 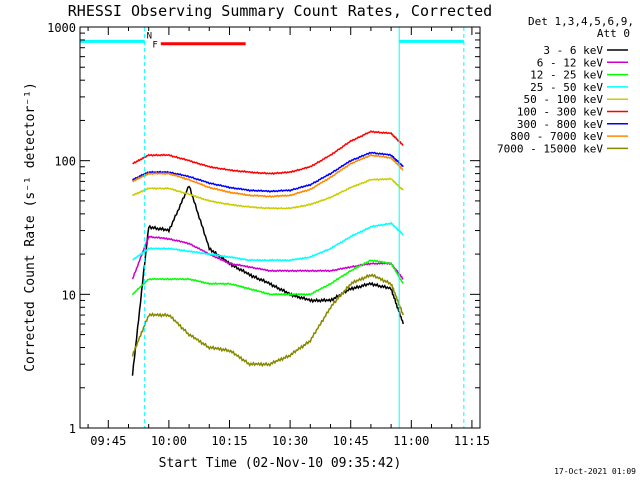 What do you see at coordinates (581, 21) in the screenshot?
I see `legend-header: Det 1,3,4,5,6,9,` at bounding box center [581, 21].